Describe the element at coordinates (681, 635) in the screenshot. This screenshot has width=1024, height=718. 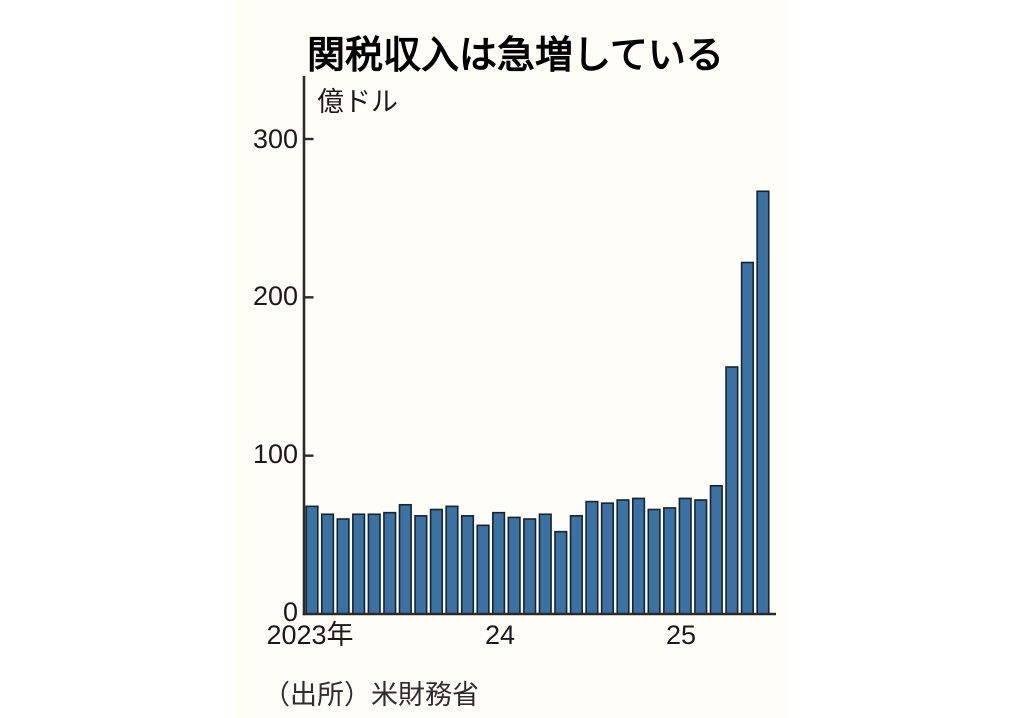
I see `x-tick-label-25: 25` at that location.